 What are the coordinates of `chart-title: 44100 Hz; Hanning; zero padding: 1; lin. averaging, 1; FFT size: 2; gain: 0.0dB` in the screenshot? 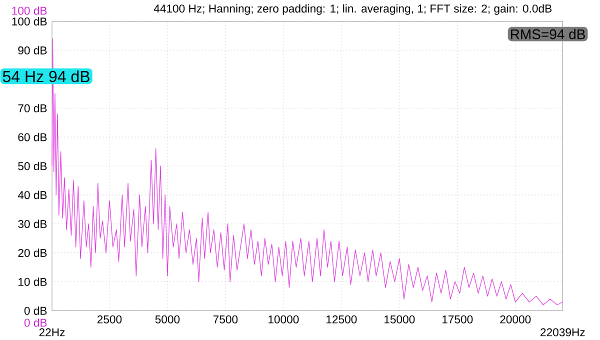 It's located at (353, 9).